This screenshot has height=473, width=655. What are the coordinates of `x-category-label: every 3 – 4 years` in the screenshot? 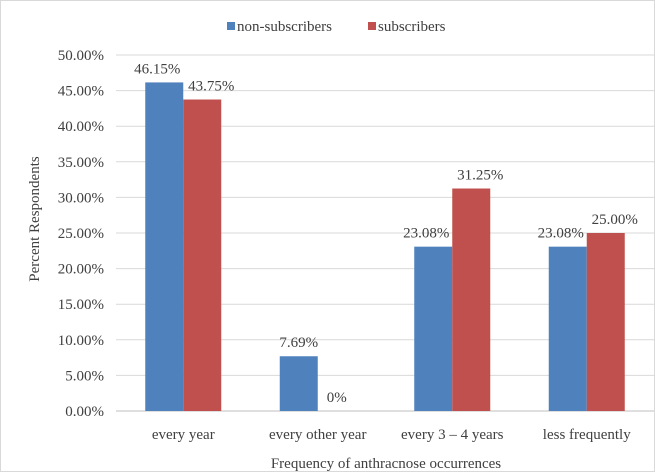 It's located at (452, 435).